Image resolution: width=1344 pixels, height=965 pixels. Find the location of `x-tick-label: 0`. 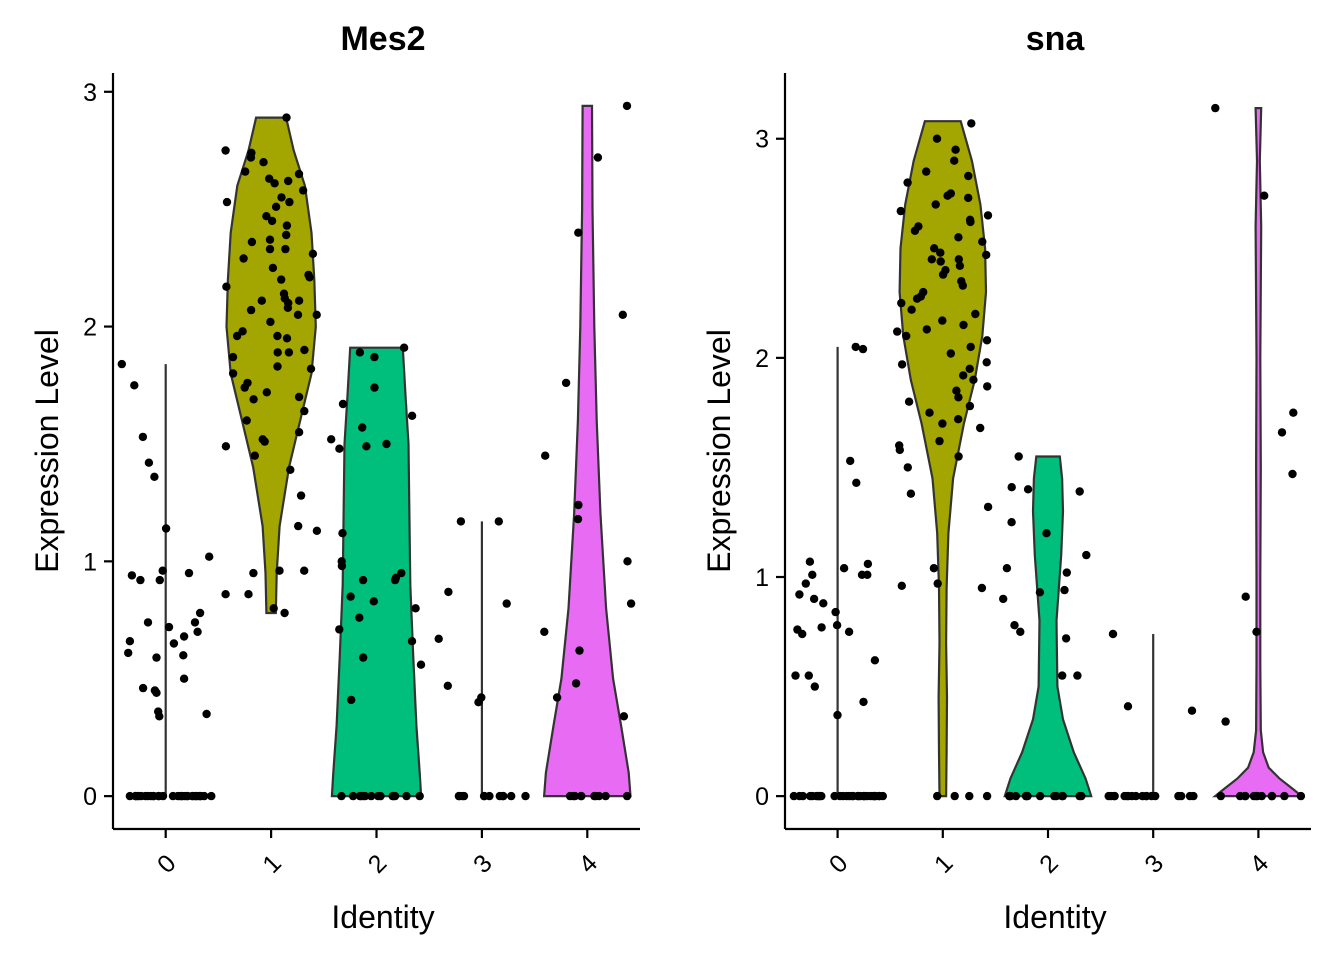

x-tick-label: 0 is located at coordinates (839, 864).